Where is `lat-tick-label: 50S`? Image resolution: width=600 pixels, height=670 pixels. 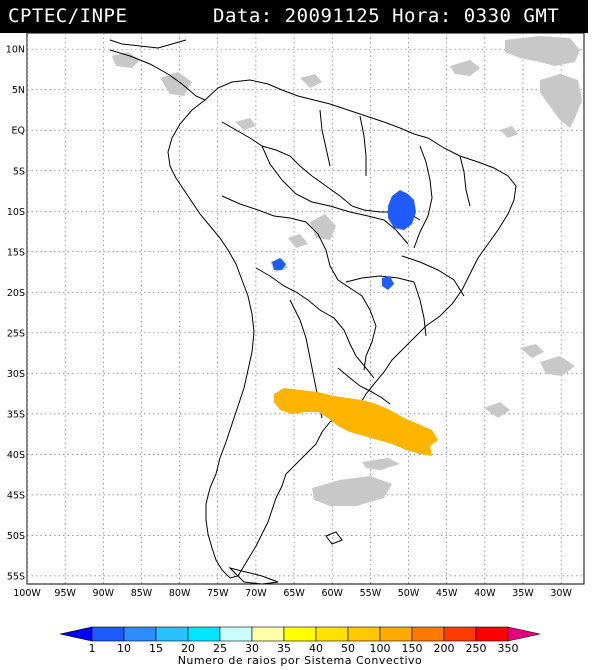
lat-tick-label: 50S is located at coordinates (16, 536).